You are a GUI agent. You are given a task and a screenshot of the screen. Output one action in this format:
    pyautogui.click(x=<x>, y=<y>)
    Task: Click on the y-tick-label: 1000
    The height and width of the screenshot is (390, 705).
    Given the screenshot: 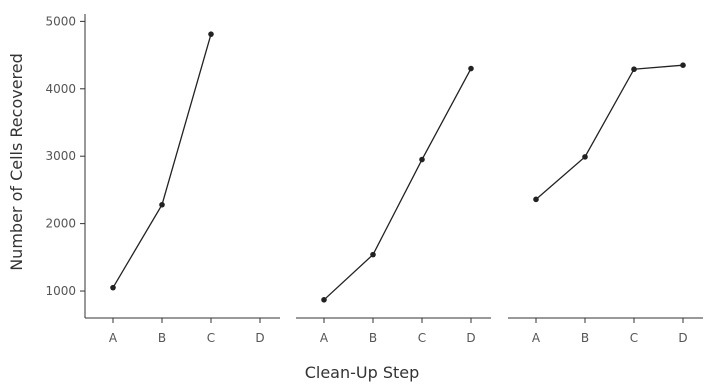 What is the action you would take?
    pyautogui.click(x=60, y=291)
    